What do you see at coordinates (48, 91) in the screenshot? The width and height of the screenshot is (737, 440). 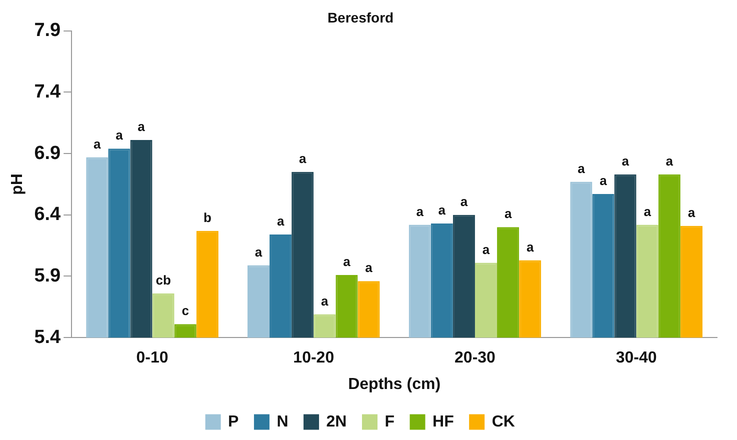 I see `y-tick-label: 7.4` at bounding box center [48, 91].